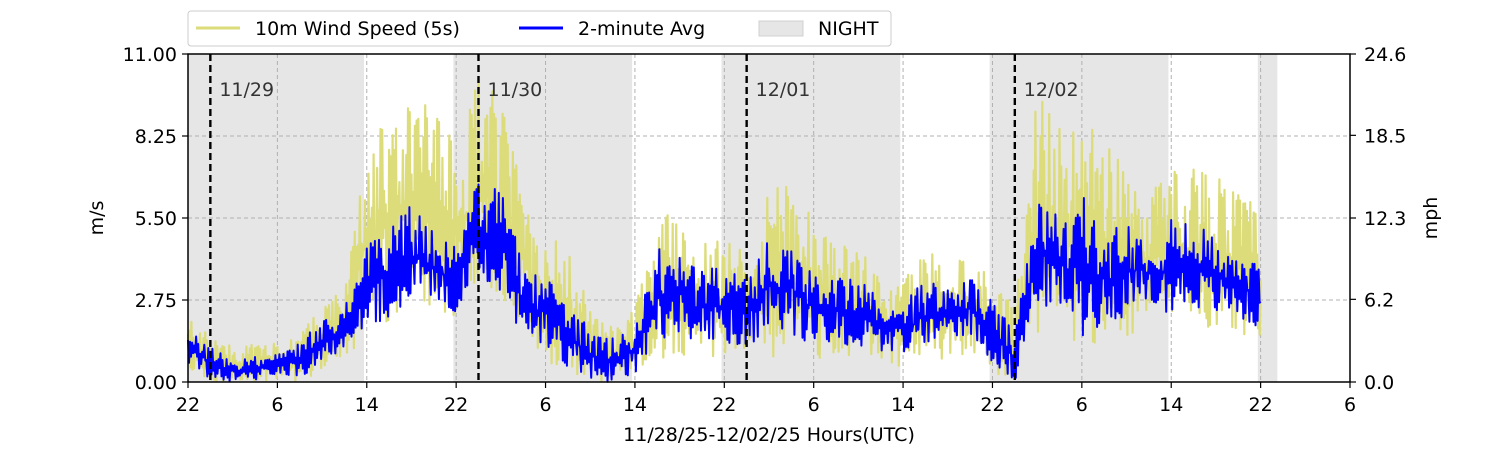  I want to click on x-tick-label-2: 14, so click(367, 405).